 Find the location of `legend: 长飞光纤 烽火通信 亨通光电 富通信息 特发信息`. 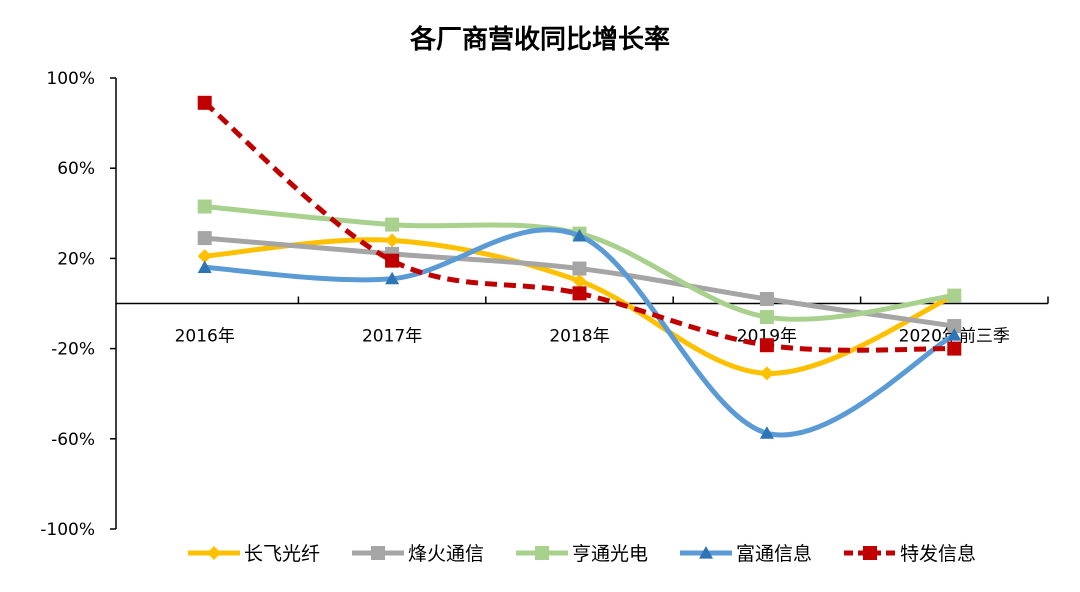

legend: 长飞光纤 烽火通信 亨通光电 富通信息 特发信息 is located at coordinates (582, 554).